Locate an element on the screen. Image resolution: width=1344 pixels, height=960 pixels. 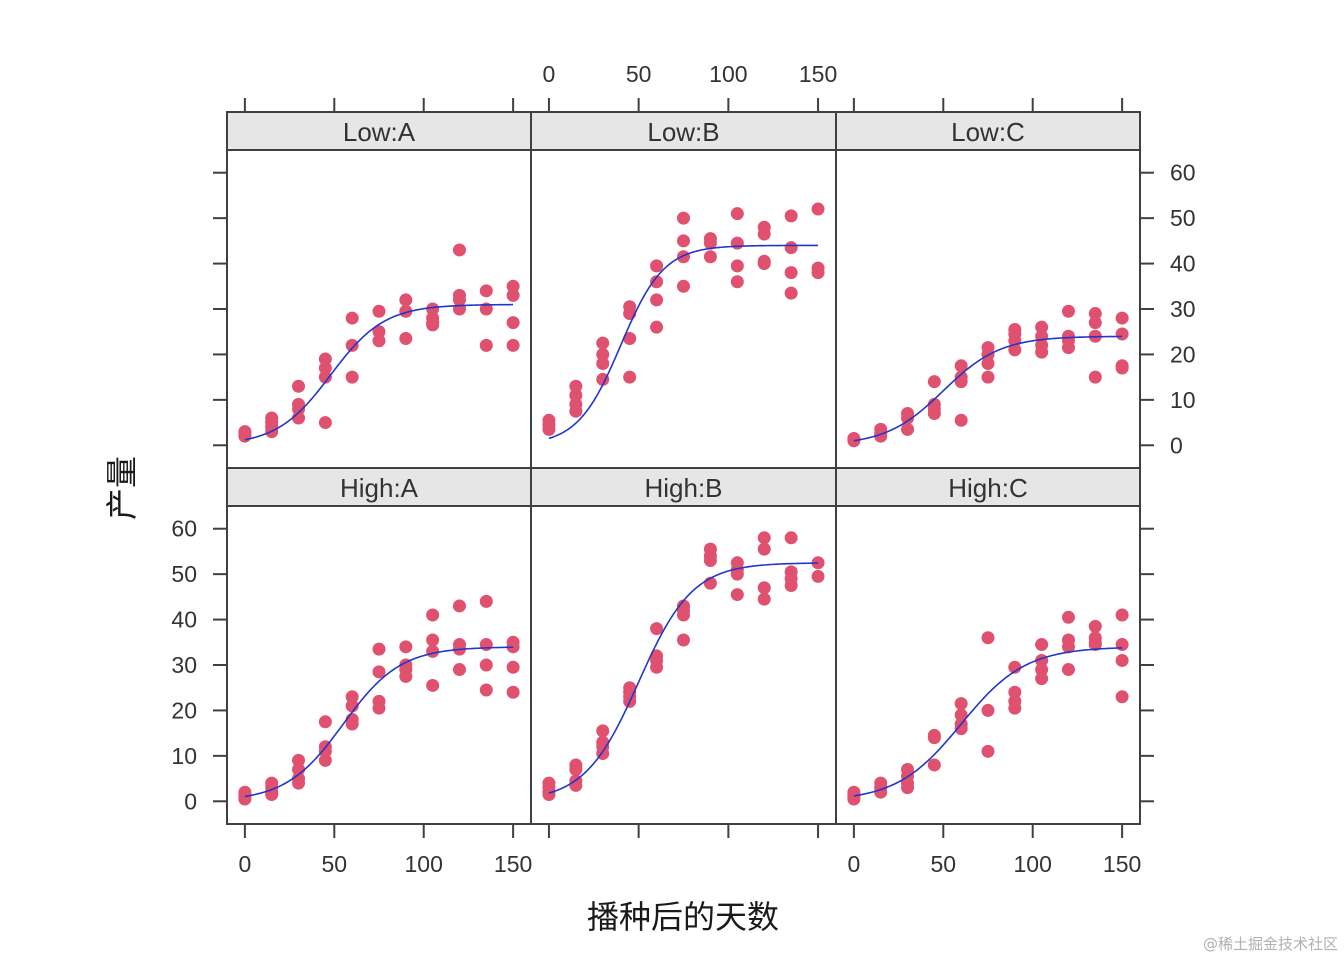
y-axis-title: 产量 is located at coordinates (122, 488).